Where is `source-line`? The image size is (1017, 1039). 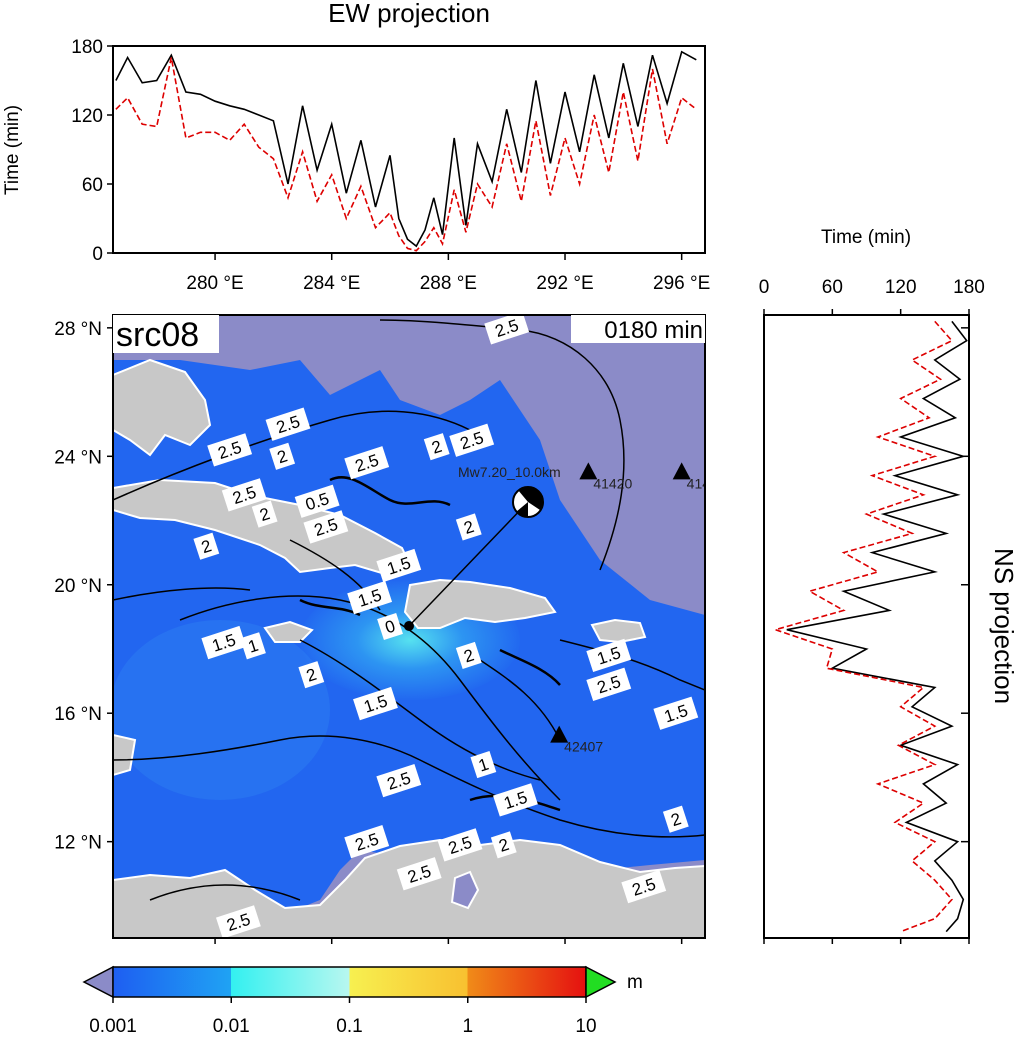 source-line is located at coordinates (468, 564).